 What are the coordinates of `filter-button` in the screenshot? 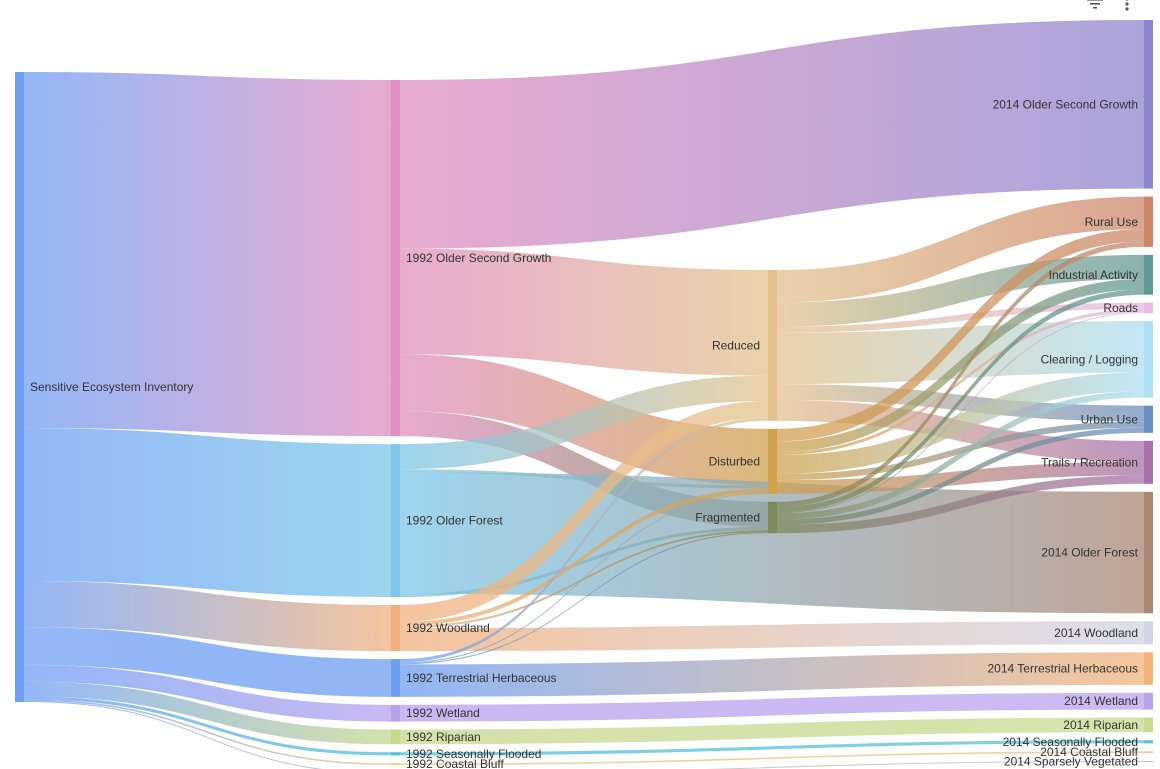 It's located at (1095, 7).